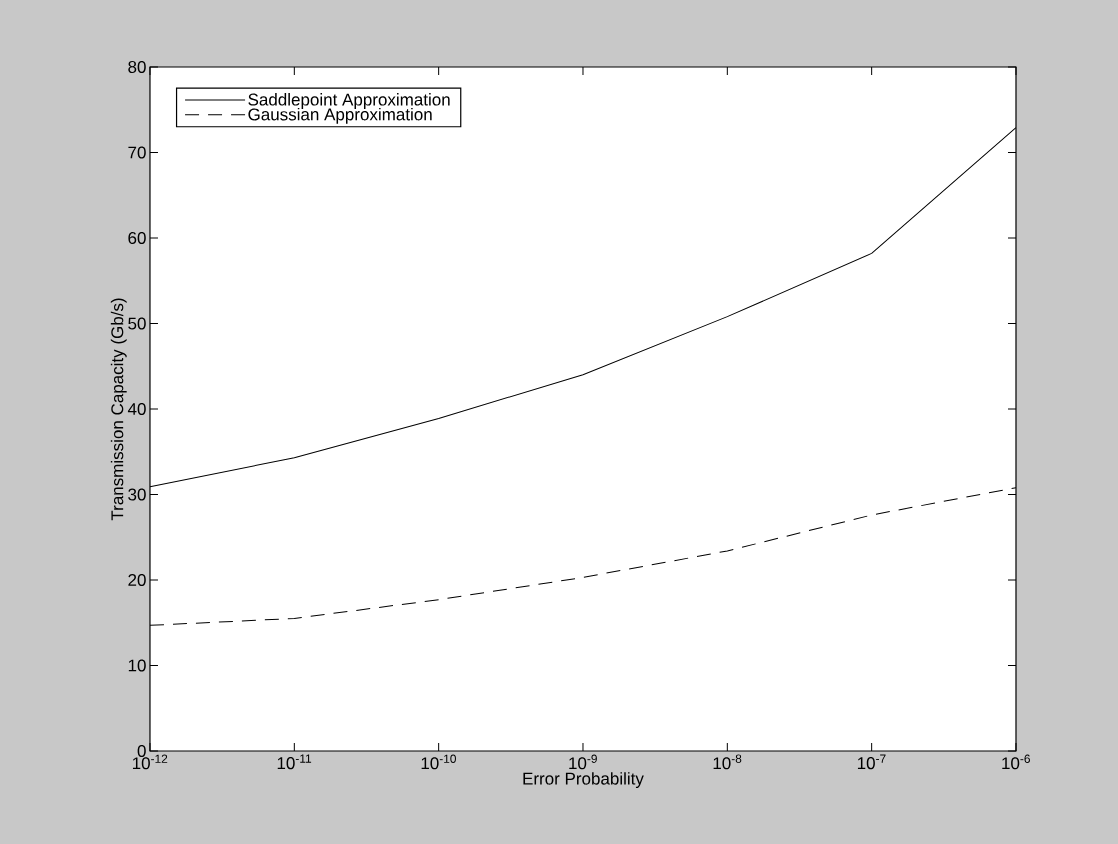 This screenshot has width=1118, height=844. I want to click on x-tick-label: 10$^{-8}$, so click(727, 762).